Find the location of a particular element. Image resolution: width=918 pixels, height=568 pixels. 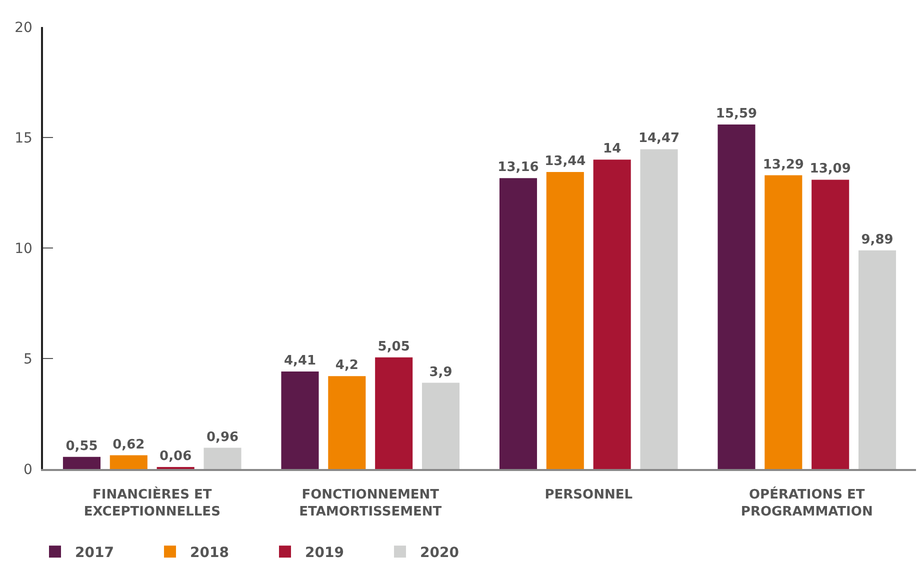

data-label: 0,62 is located at coordinates (128, 444).